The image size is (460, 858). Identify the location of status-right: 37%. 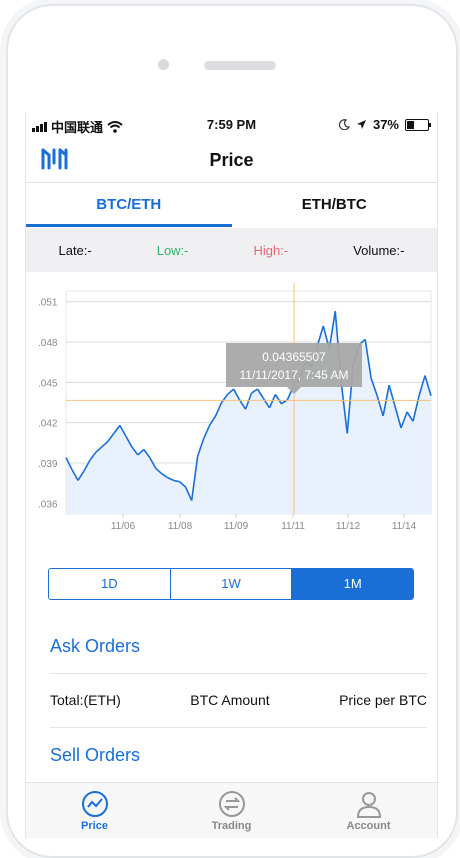
(384, 124).